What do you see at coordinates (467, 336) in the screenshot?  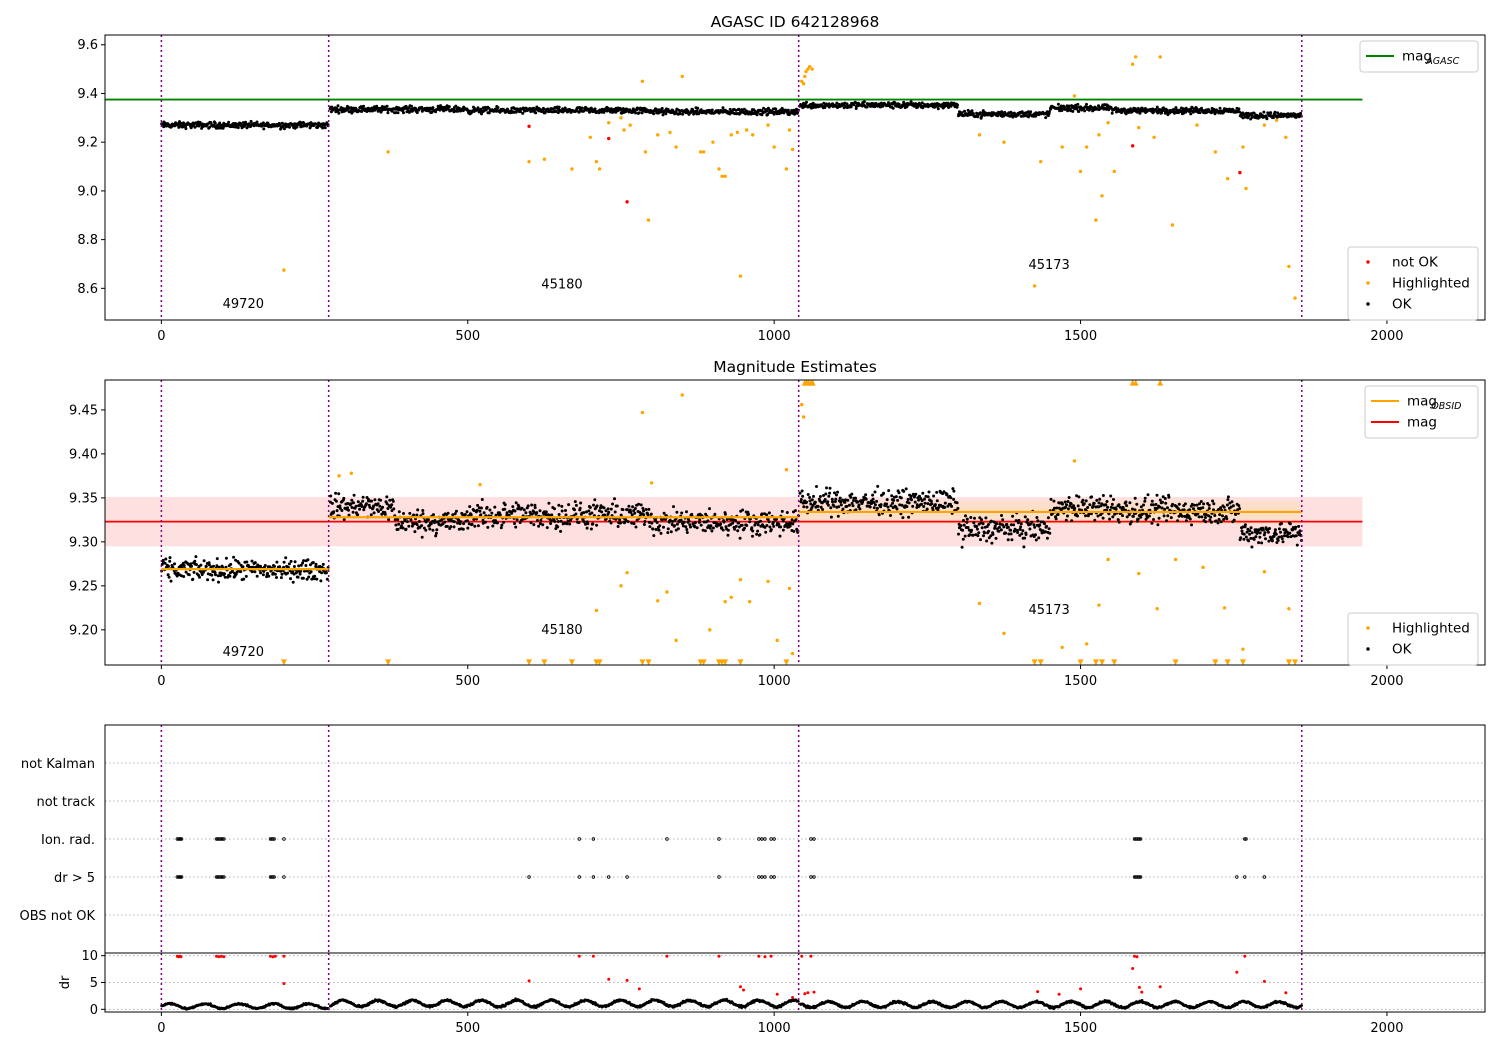 I see `panel1-x-tick-label: 500` at bounding box center [467, 336].